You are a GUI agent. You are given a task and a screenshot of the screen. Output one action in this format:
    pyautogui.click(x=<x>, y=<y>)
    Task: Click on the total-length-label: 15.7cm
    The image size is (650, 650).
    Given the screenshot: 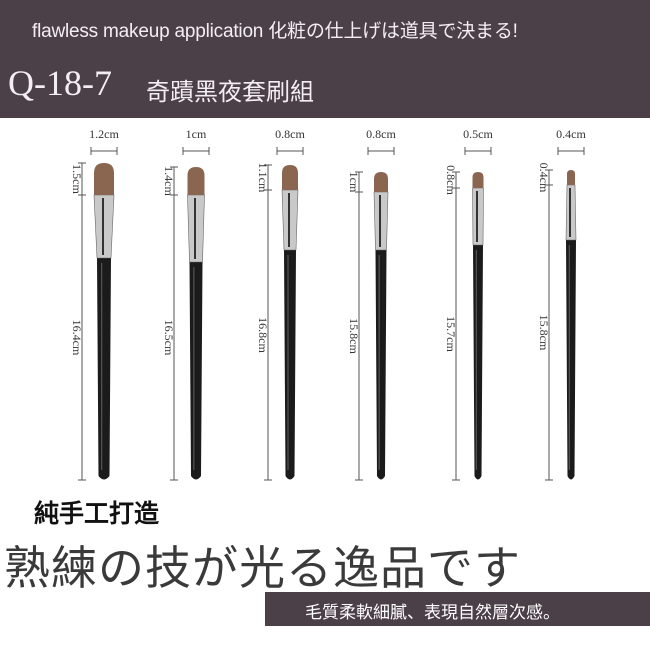 What is the action you would take?
    pyautogui.click(x=451, y=334)
    